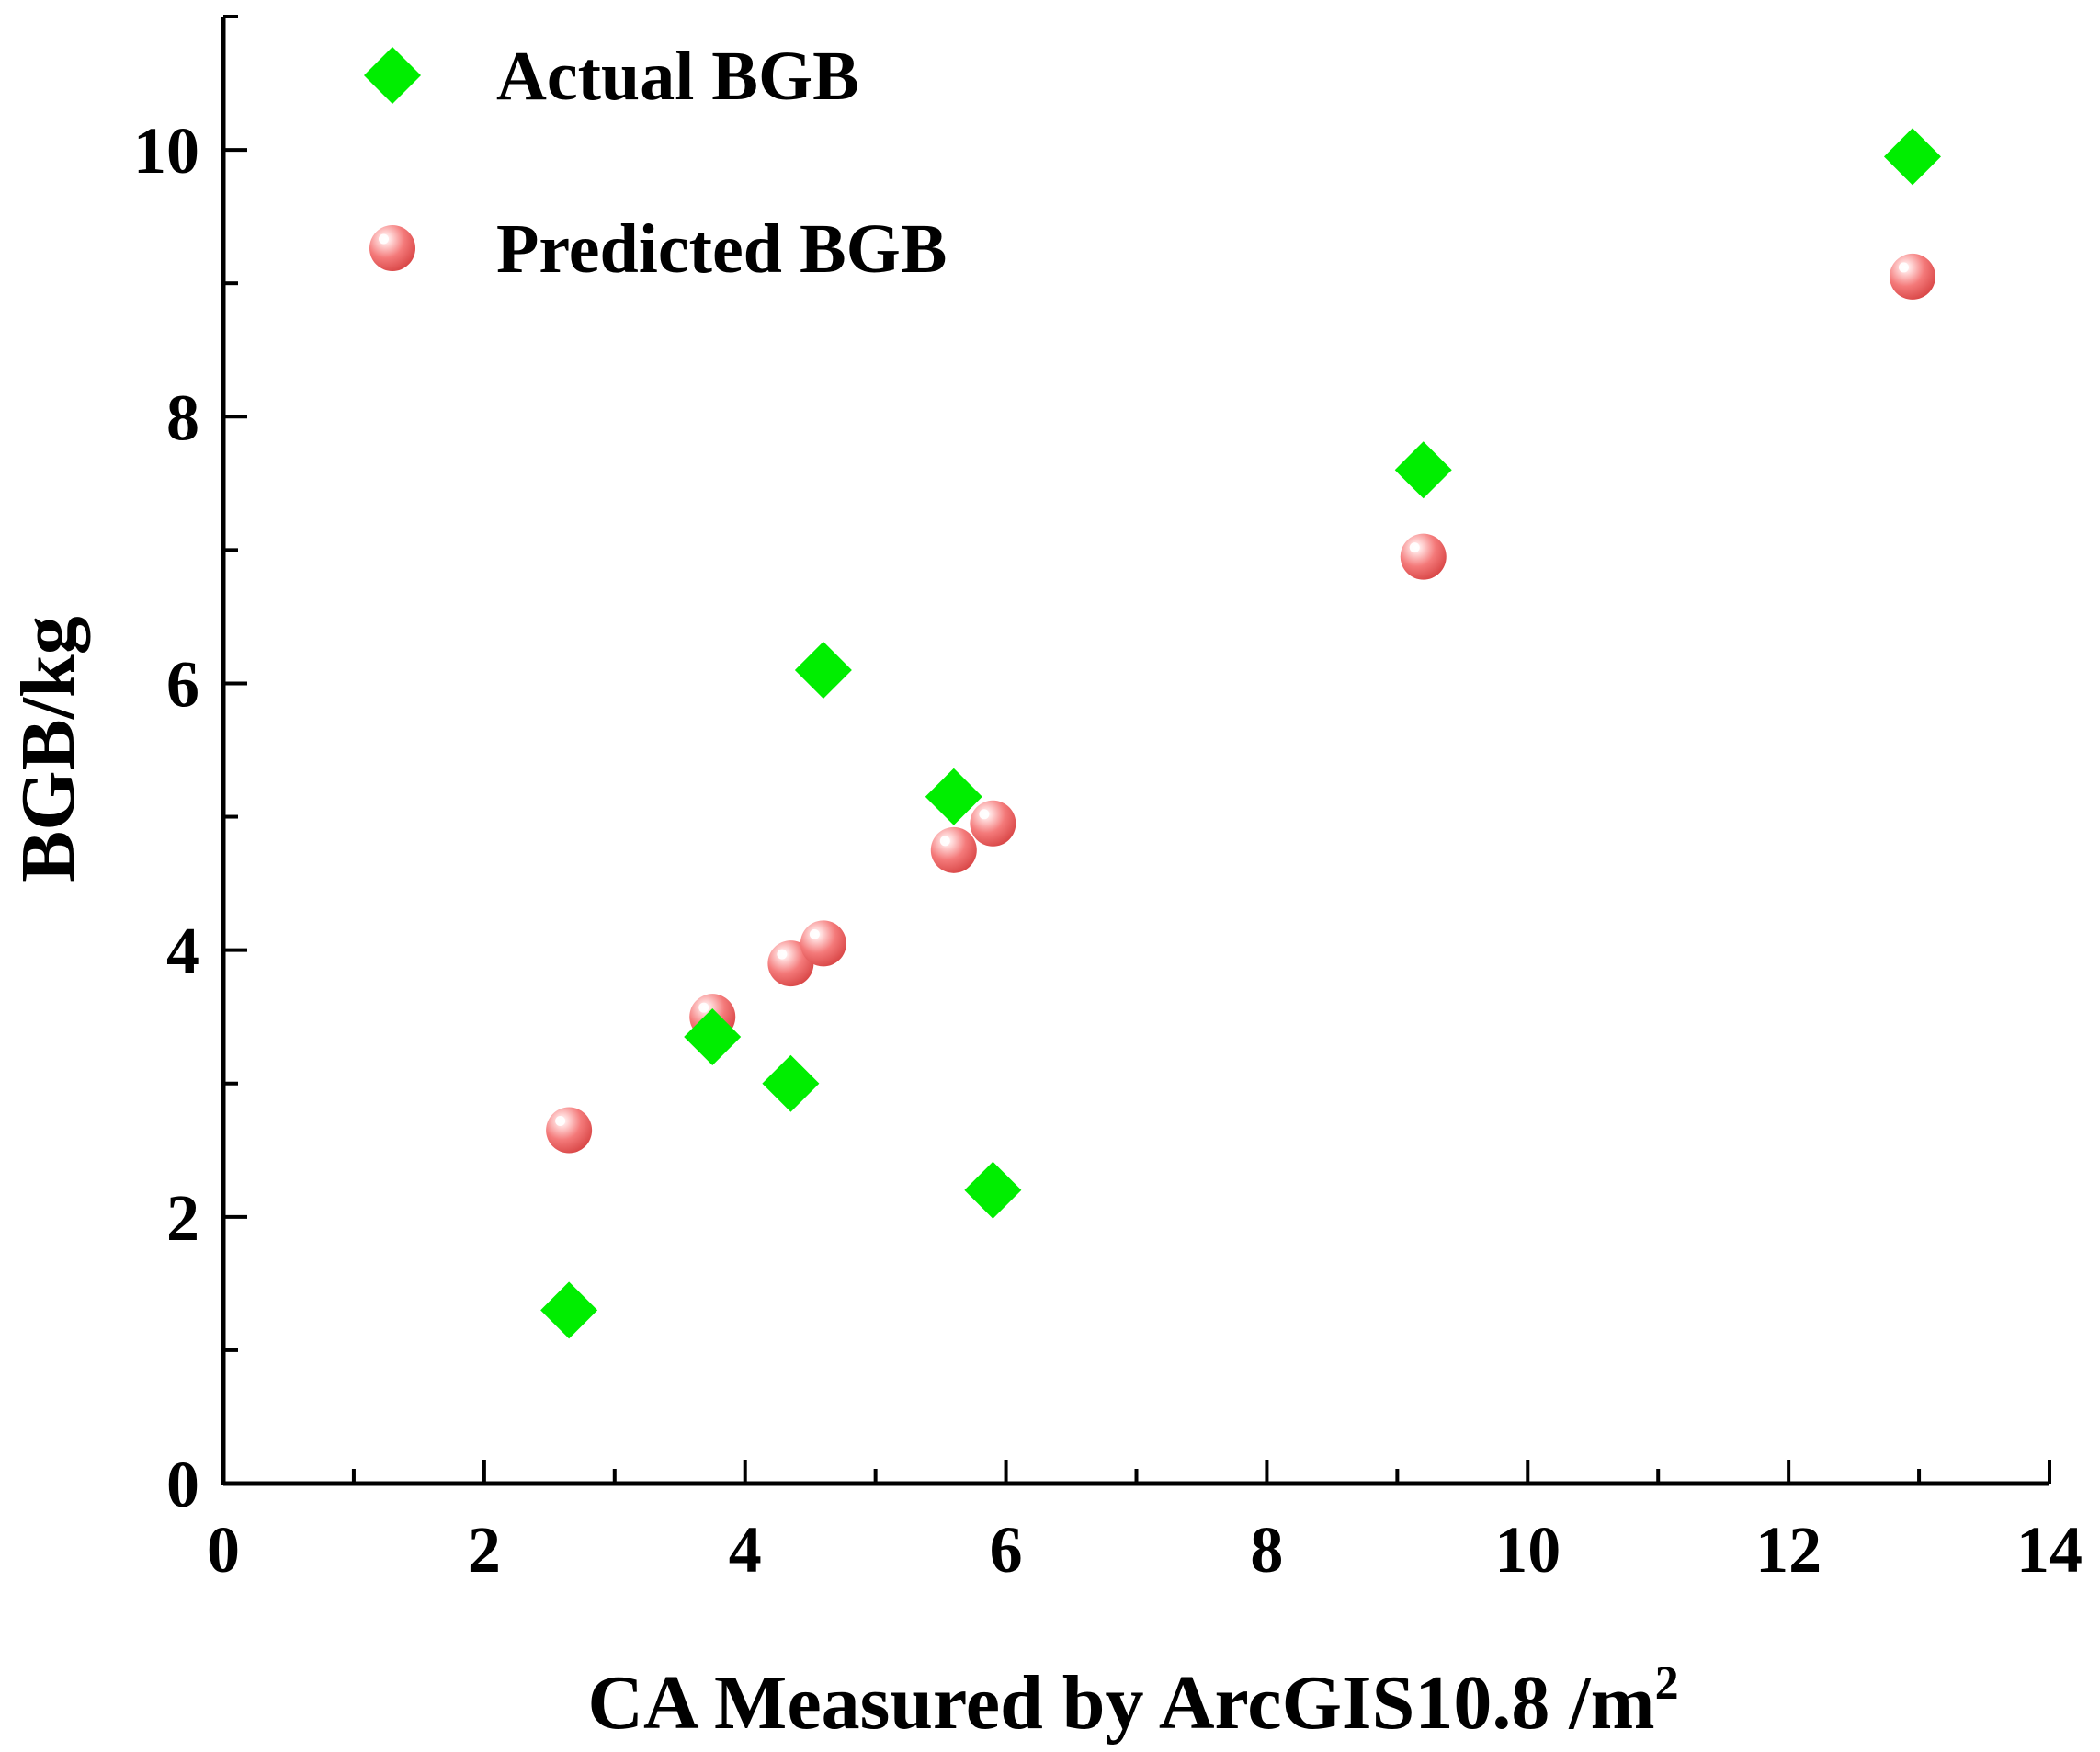 The width and height of the screenshot is (2100, 1752). What do you see at coordinates (182, 951) in the screenshot?
I see `y-tick-label: 4` at bounding box center [182, 951].